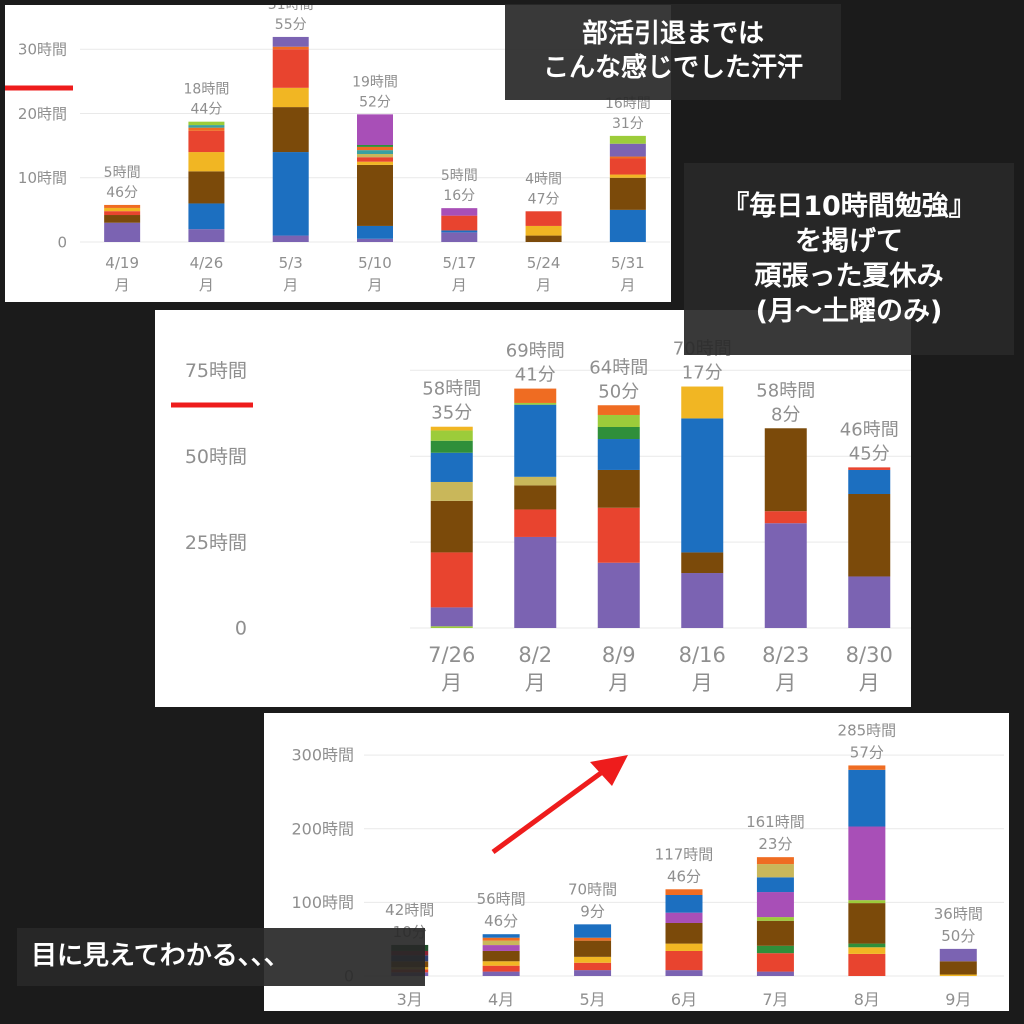  Describe the element at coordinates (501, 921) in the screenshot. I see `bar-value-label-minutes: 46分` at that location.